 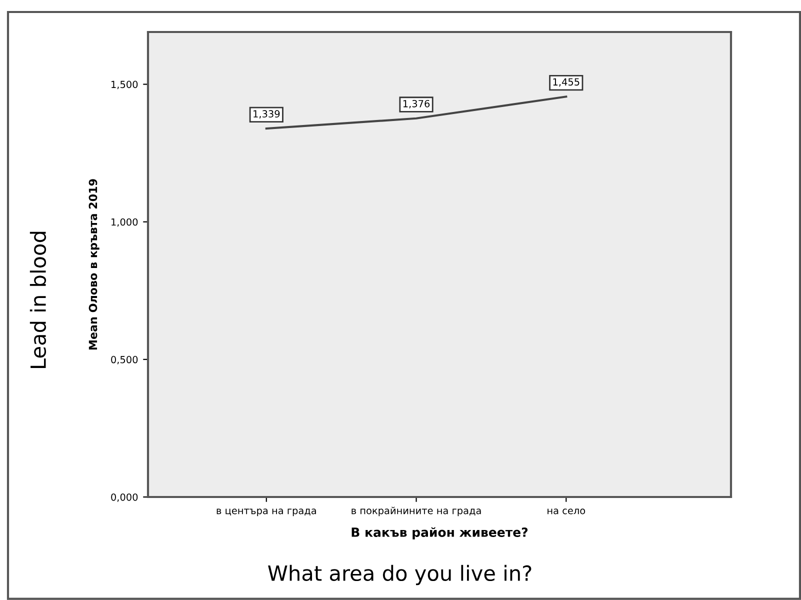 What do you see at coordinates (94, 264) in the screenshot?
I see `y-axis-title: Mean Олово в кръвта 2019` at bounding box center [94, 264].